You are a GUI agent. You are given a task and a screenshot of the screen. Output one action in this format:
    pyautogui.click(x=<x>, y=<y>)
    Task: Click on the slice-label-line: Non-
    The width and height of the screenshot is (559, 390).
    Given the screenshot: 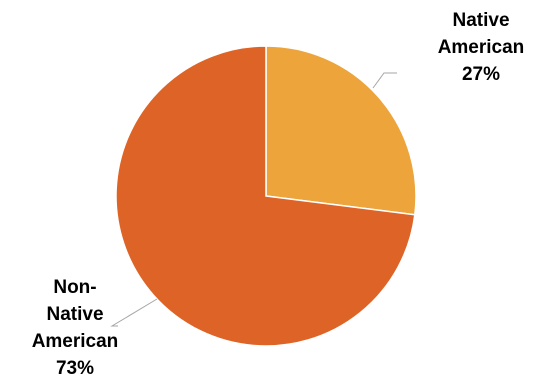 What is the action you would take?
    pyautogui.click(x=74, y=287)
    